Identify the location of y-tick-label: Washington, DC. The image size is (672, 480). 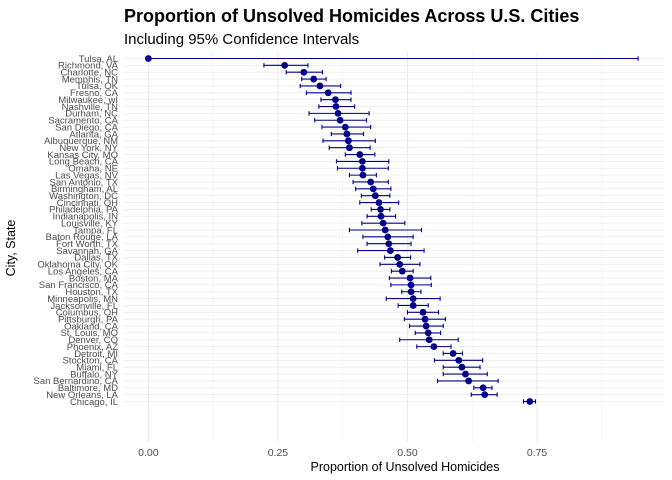
(83, 196).